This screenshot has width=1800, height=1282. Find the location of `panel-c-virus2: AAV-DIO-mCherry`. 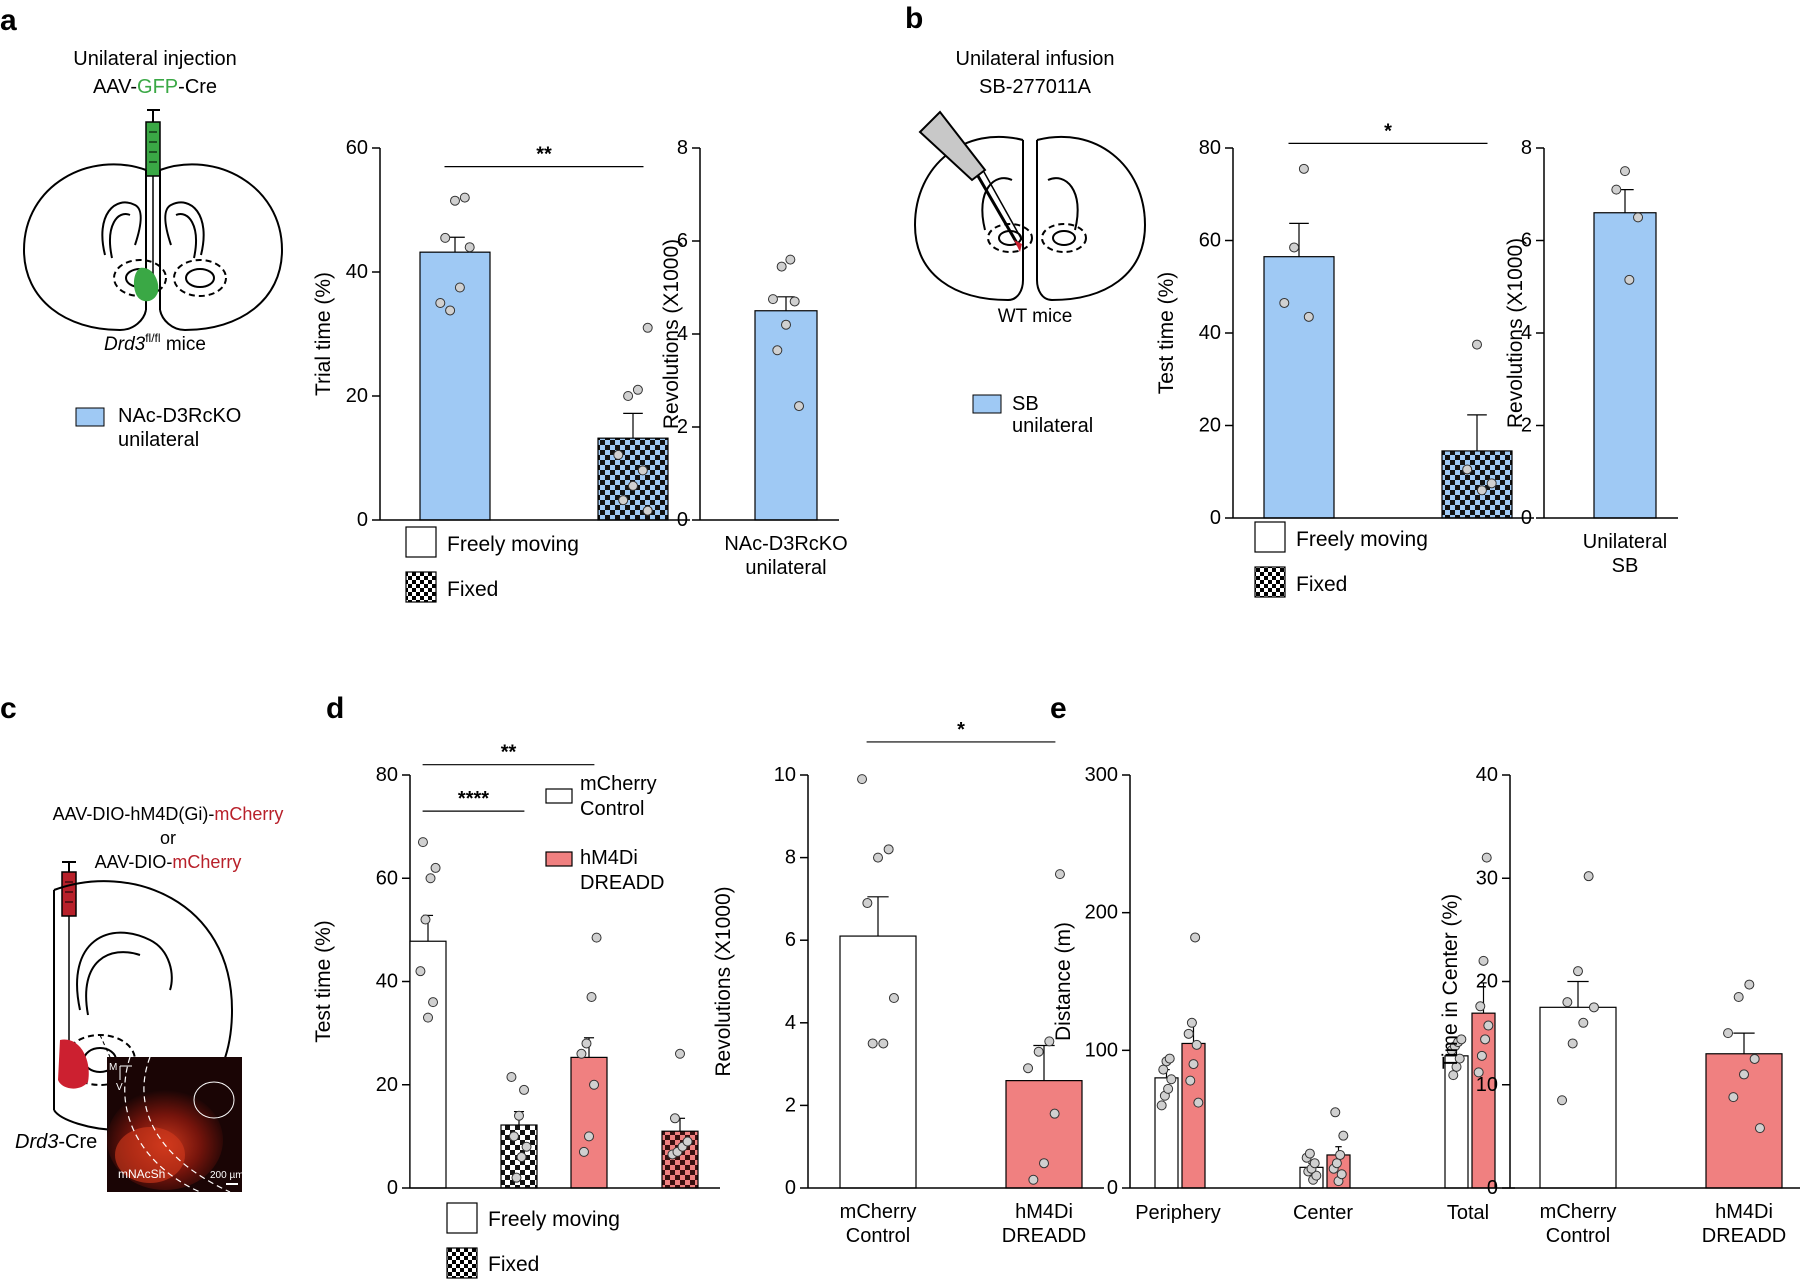

panel-c-virus2: AAV-DIO-mCherry is located at coordinates (168, 862).